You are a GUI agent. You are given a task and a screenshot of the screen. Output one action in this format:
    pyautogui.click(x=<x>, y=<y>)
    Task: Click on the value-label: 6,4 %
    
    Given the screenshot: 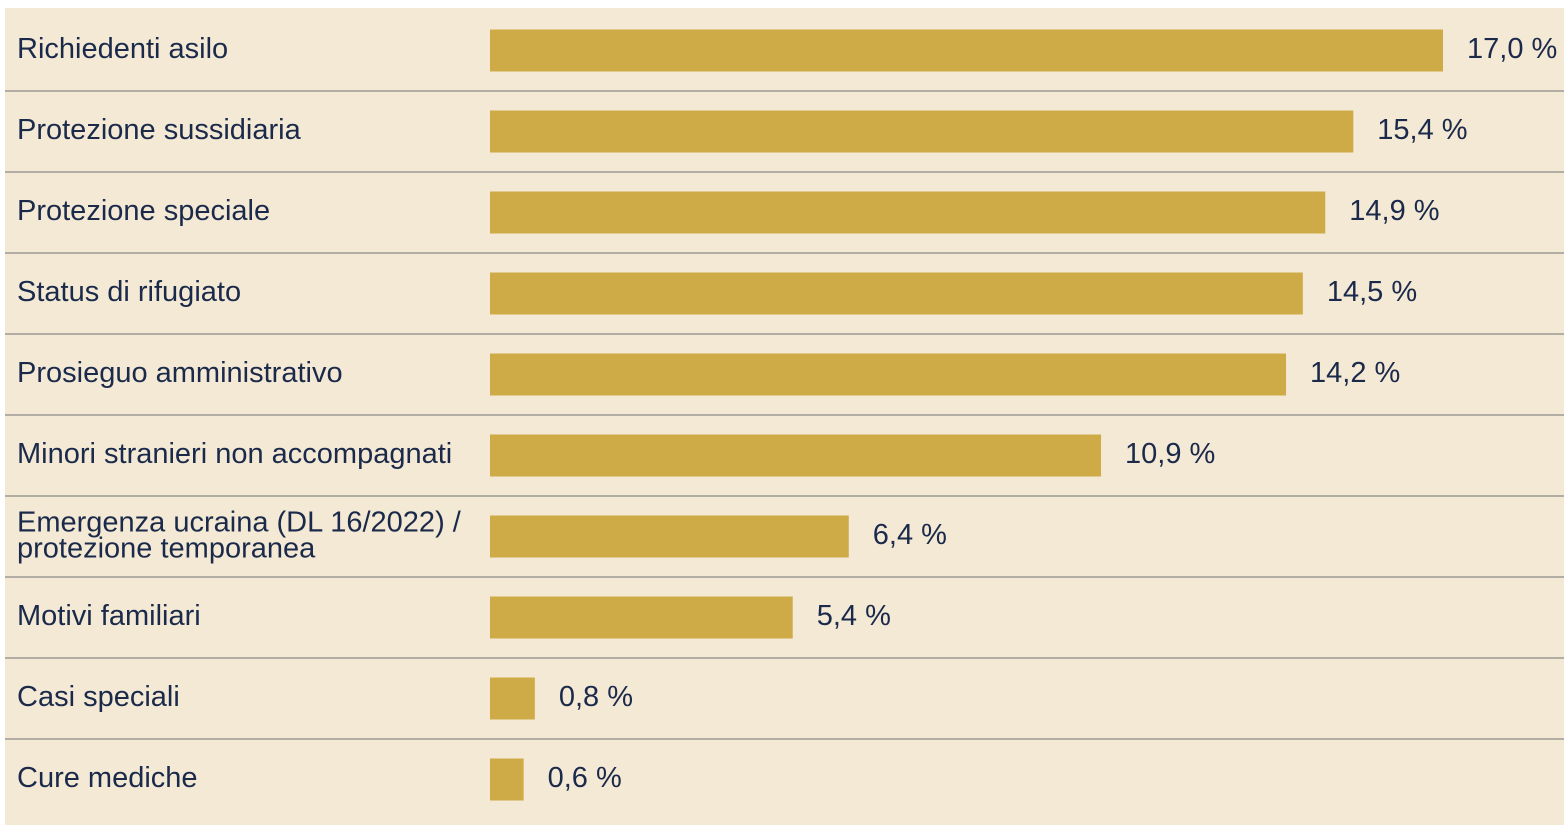 What is the action you would take?
    pyautogui.click(x=910, y=535)
    